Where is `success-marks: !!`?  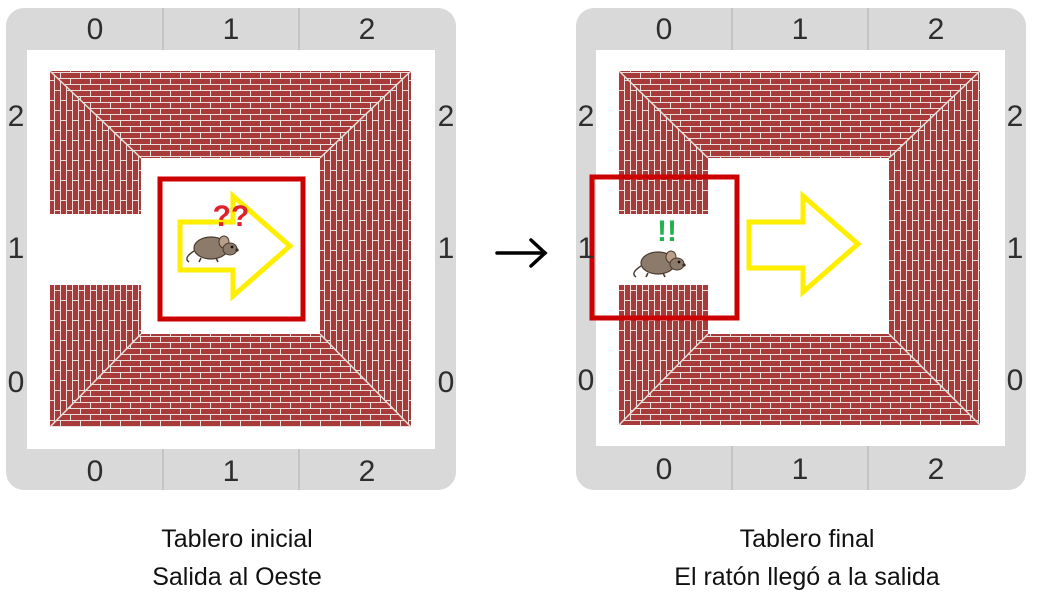
success-marks: !! is located at coordinates (667, 231).